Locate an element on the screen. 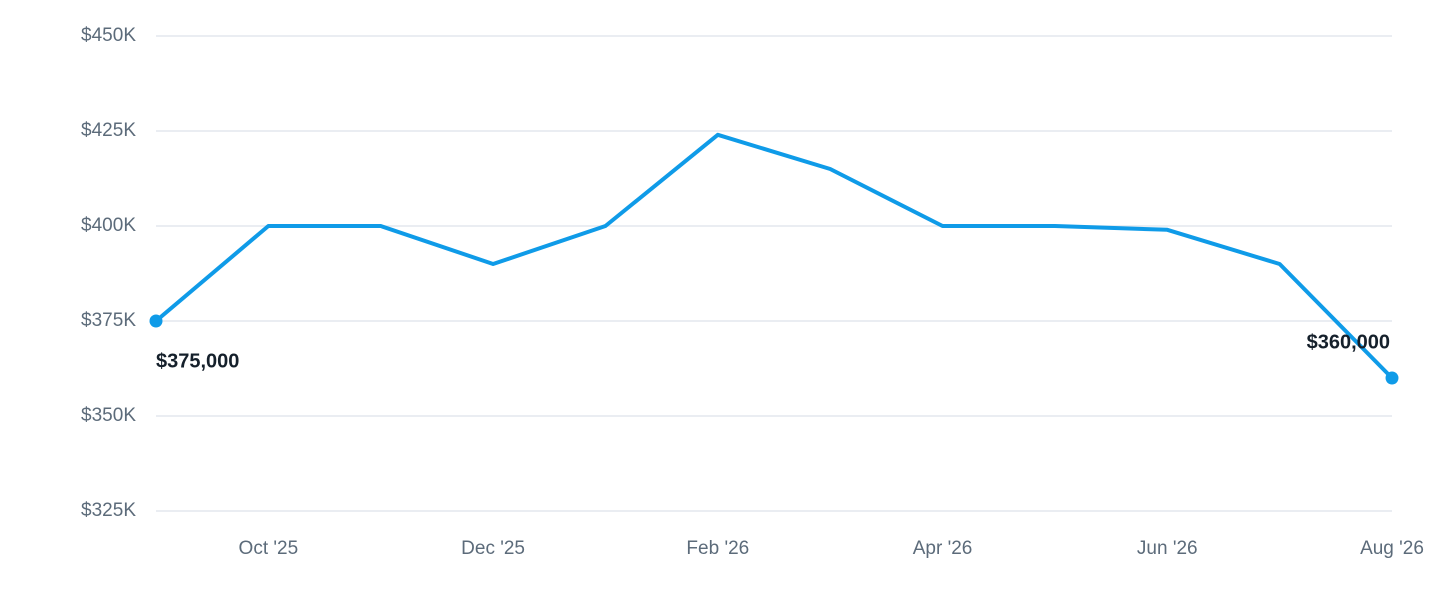 This screenshot has width=1440, height=600. x-tick-label: Aug '26 is located at coordinates (1392, 548).